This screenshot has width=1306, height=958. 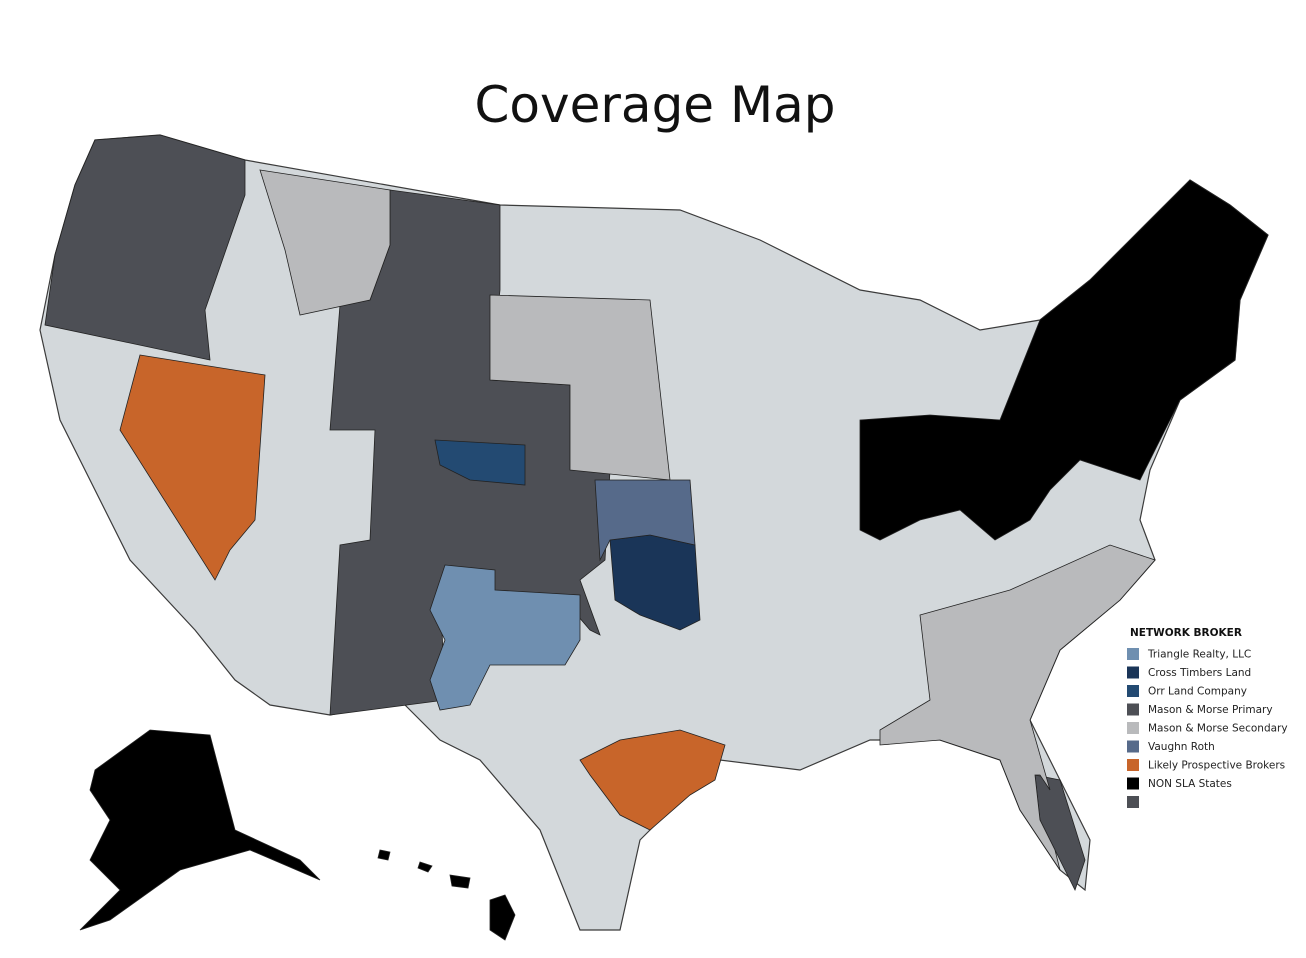 What do you see at coordinates (1064, 360) in the screenshot?
I see `region-northeast` at bounding box center [1064, 360].